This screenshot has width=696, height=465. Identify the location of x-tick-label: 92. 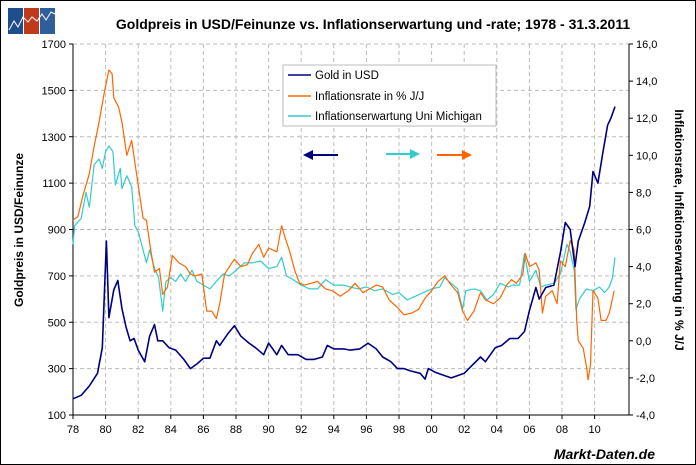
(301, 430).